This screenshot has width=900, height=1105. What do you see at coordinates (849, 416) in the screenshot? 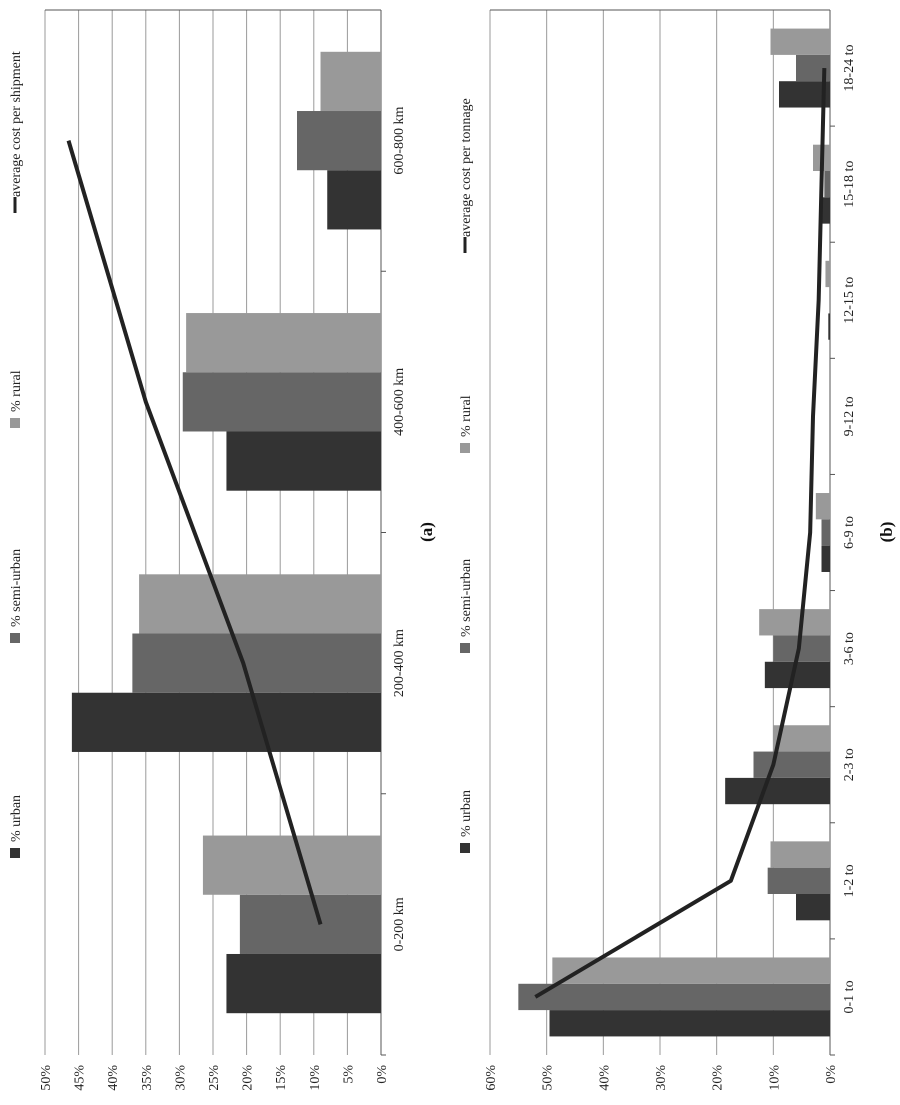
I see `category-label: 9-12 to` at bounding box center [849, 416].